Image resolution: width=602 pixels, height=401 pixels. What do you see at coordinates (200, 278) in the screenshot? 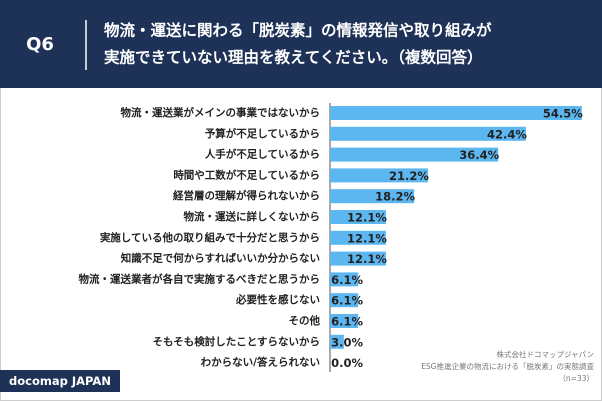
I see `category-label: 物流・運送業者が各自で実施するべきだと思うから` at bounding box center [200, 278].